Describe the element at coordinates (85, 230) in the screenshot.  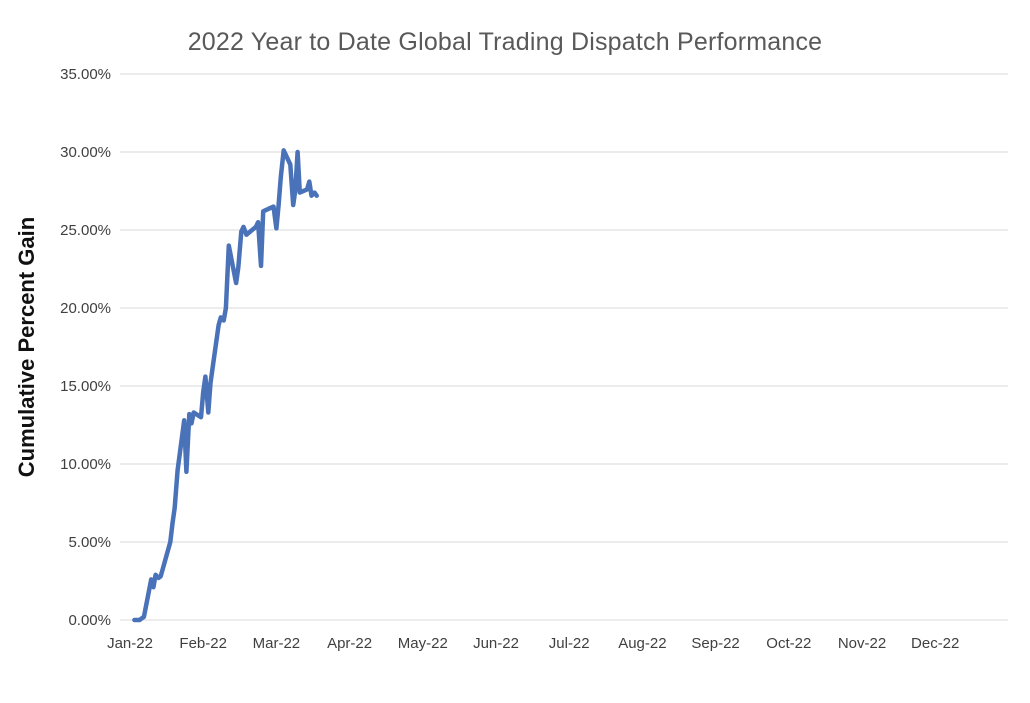
I see `y-tick-label: 25.00%` at that location.